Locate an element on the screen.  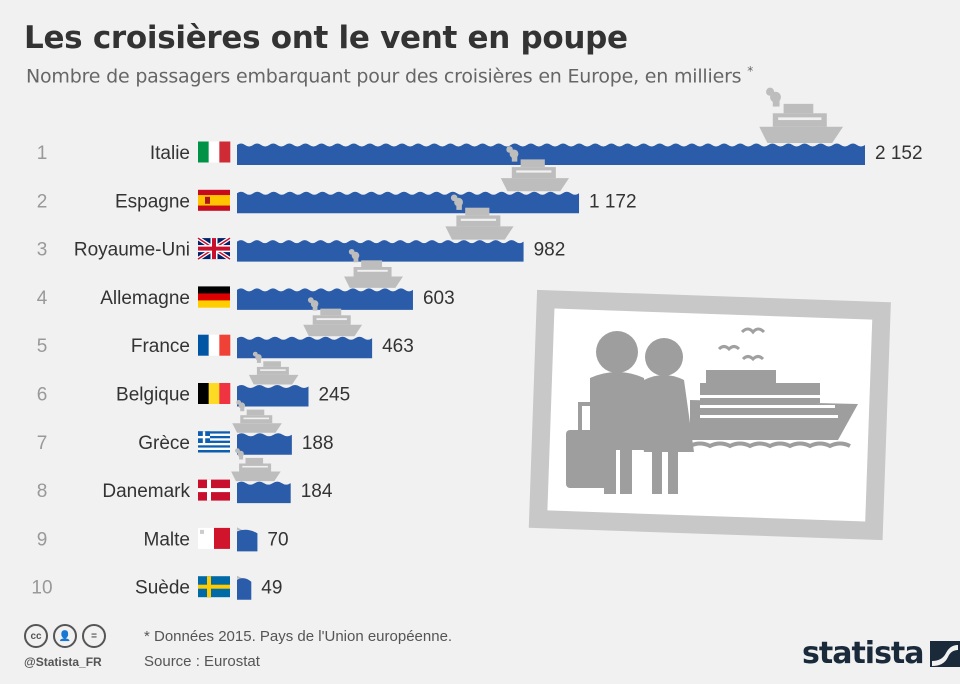
chart-title: Les croisières ont le vent en poupe is located at coordinates (326, 38).